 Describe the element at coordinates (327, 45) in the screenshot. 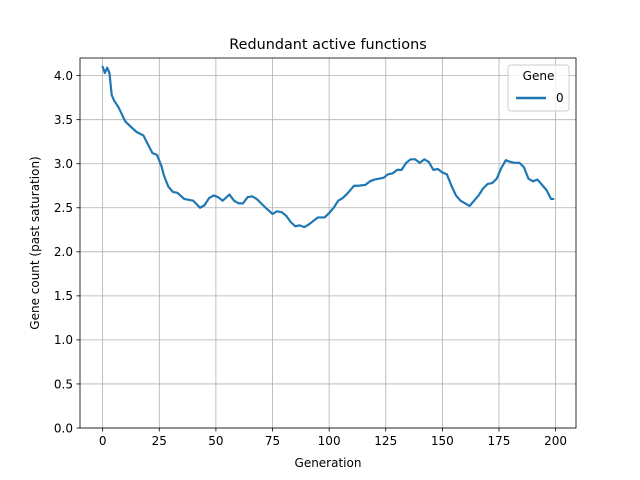

I see `chart-title: Redundant active functions` at that location.